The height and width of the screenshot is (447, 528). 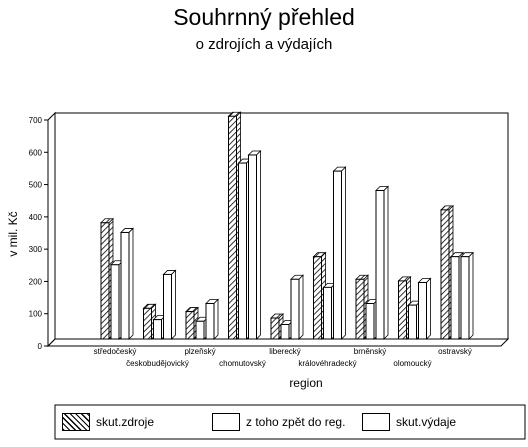 What do you see at coordinates (115, 351) in the screenshot?
I see `x-tick-label: středočeský` at bounding box center [115, 351].